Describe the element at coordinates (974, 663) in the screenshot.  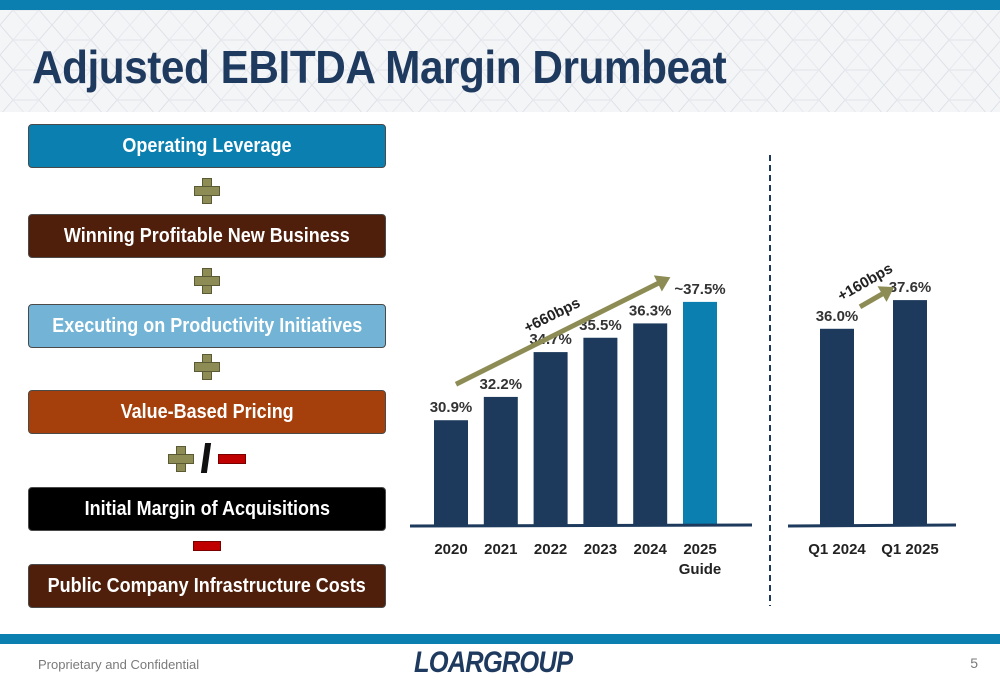
I see `page-number: 5` at that location.